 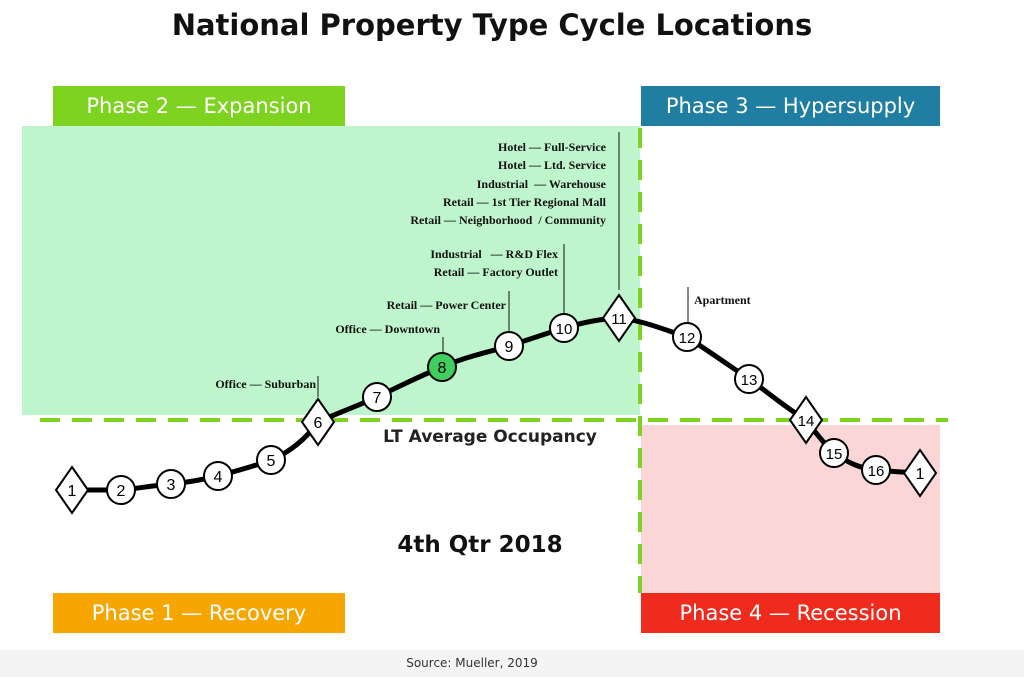 I want to click on point-label: 10, so click(x=564, y=329).